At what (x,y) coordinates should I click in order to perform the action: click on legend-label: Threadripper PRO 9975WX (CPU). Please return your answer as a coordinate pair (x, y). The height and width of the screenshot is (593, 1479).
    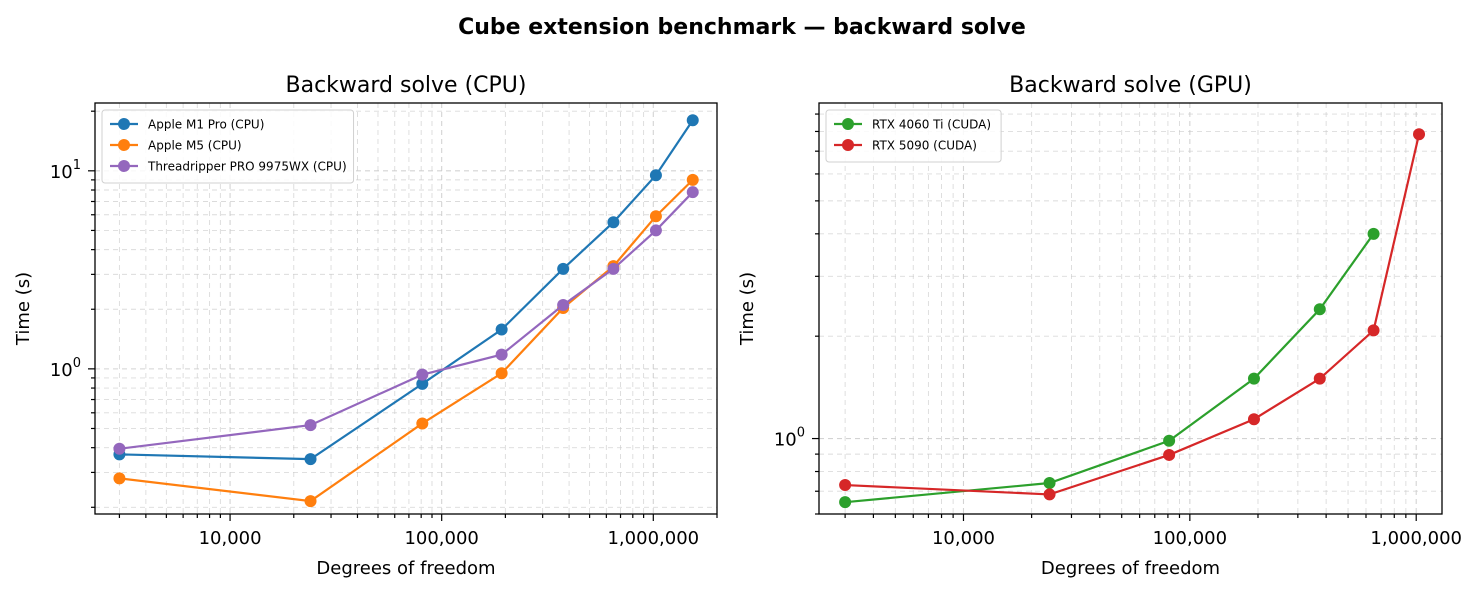
    Looking at the image, I should click on (247, 167).